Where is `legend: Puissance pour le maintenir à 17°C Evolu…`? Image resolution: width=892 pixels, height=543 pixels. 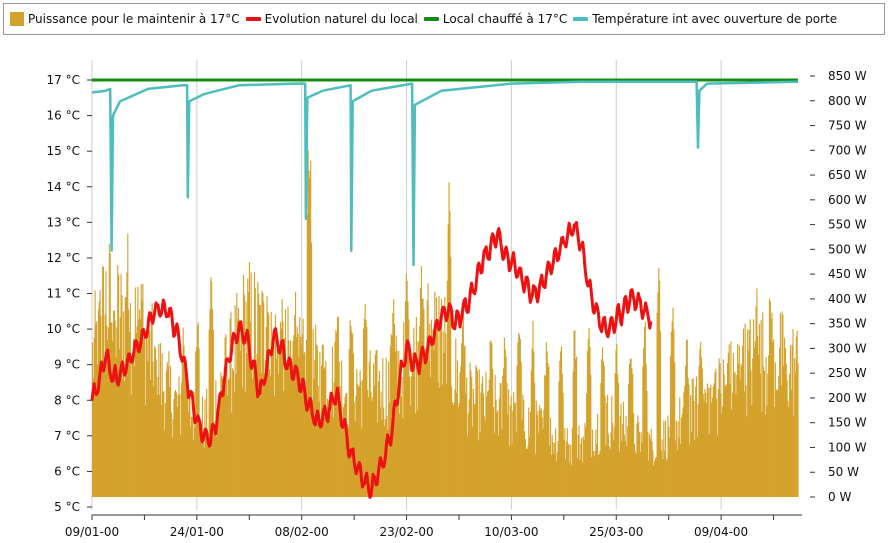
legend: Puissance pour le maintenir à 17°C Evolu… is located at coordinates (444, 19).